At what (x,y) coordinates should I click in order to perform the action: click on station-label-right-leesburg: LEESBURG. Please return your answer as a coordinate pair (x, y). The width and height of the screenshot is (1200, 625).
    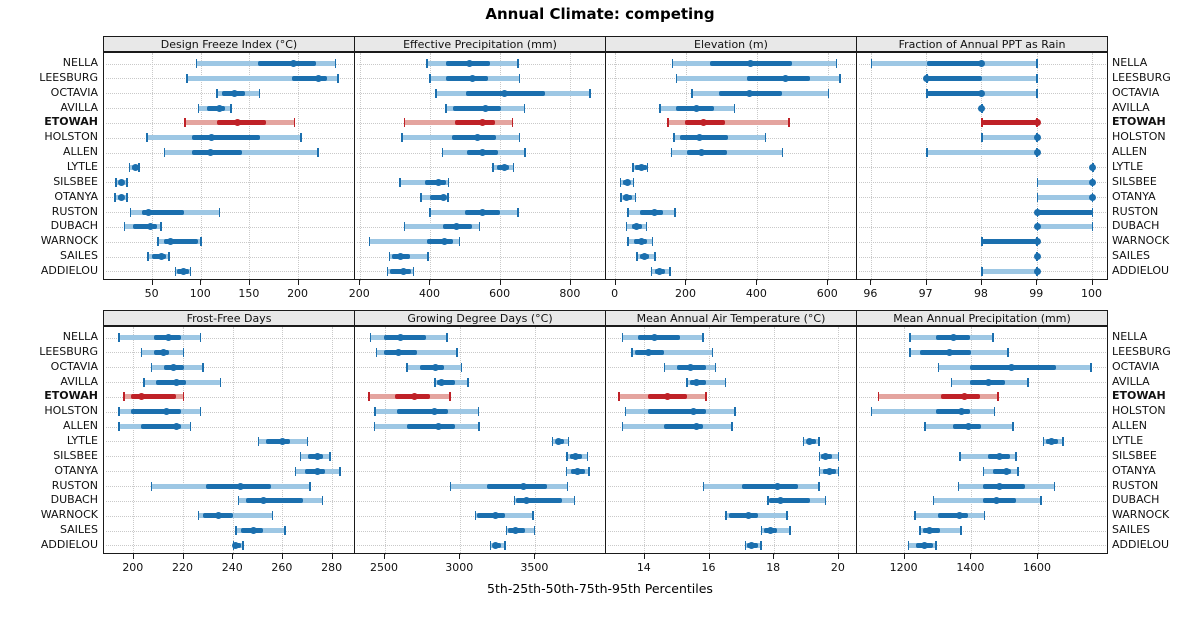
    Looking at the image, I should click on (1141, 77).